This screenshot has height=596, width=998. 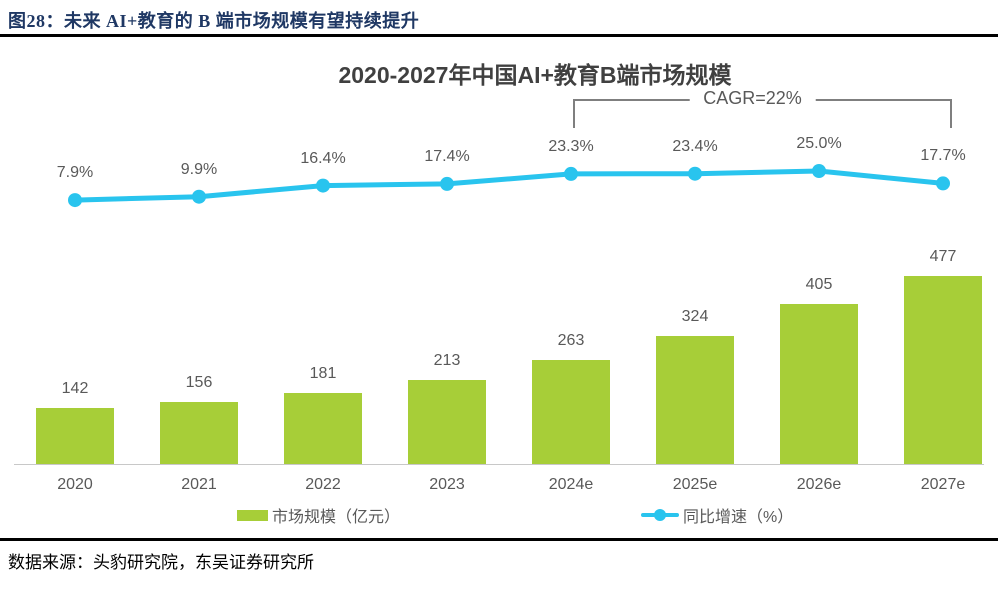 I want to click on line-value-label-2026e: 25.0%, so click(x=819, y=143).